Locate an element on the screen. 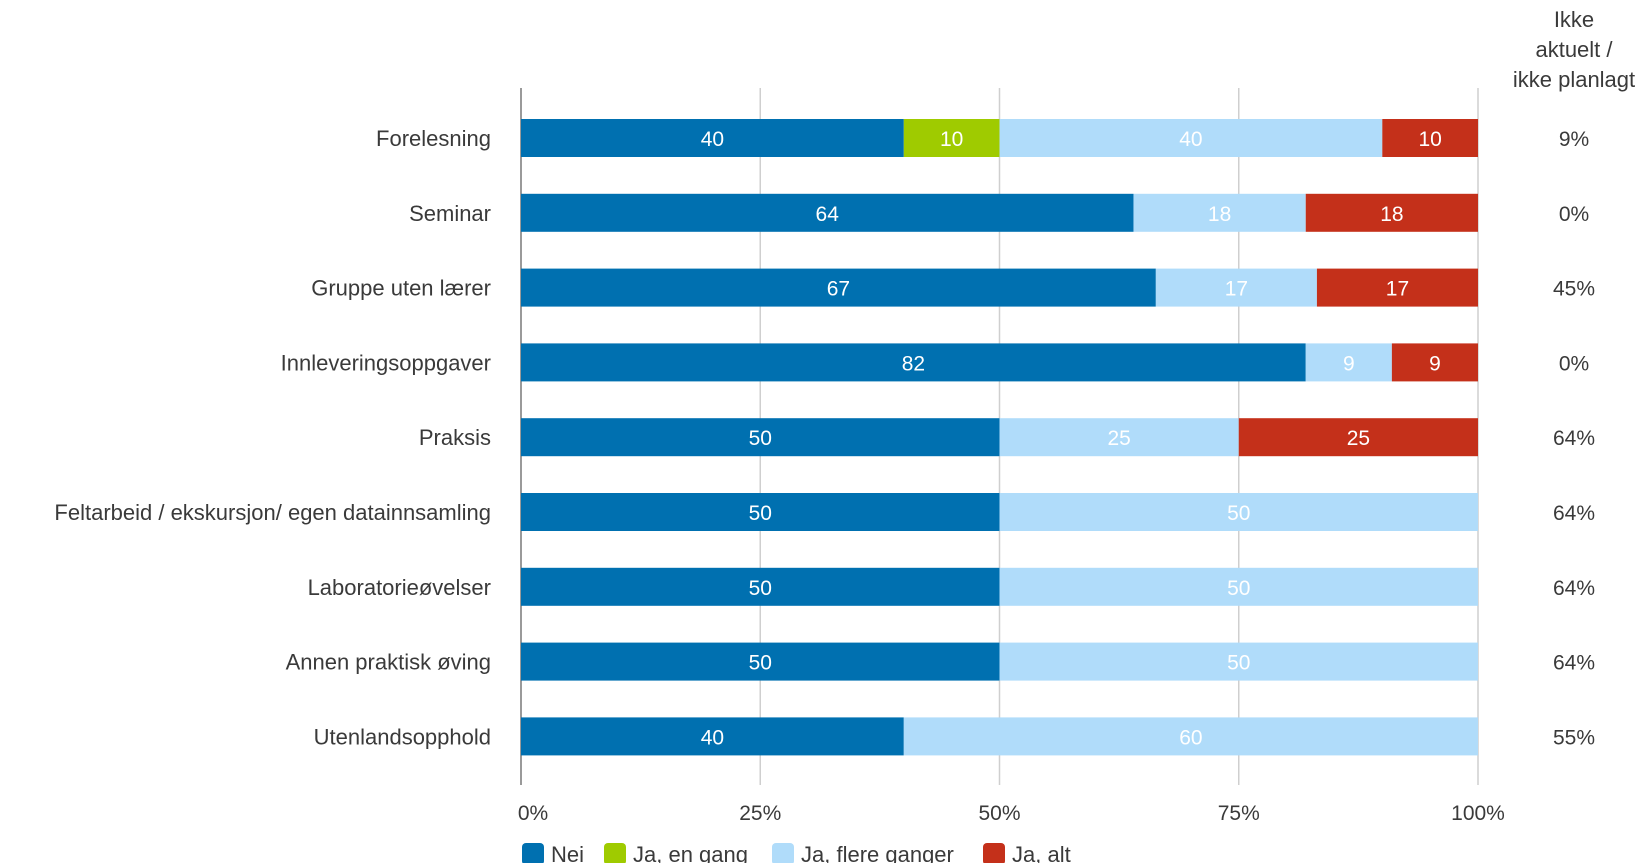  side-column-header-line: Ikke is located at coordinates (1574, 19).